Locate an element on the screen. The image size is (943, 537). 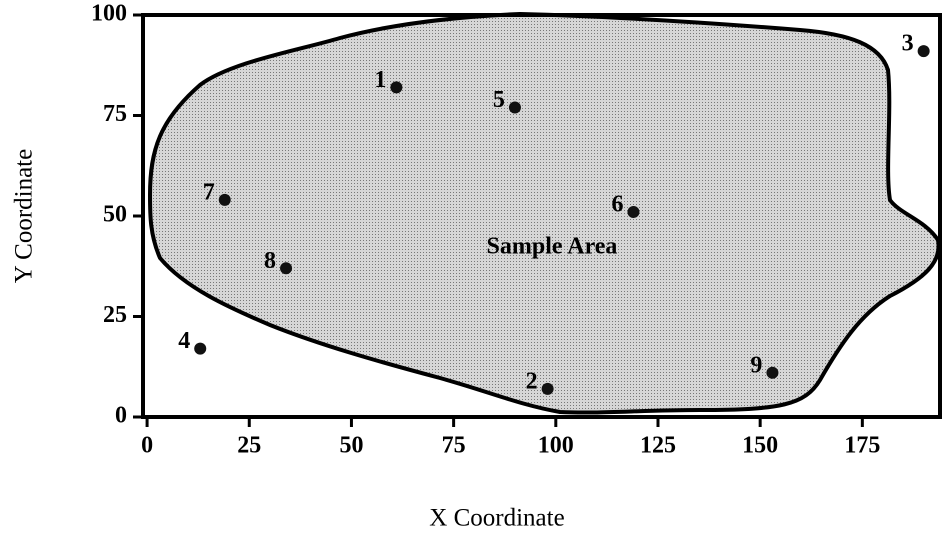
point-label: 7 is located at coordinates (209, 192).